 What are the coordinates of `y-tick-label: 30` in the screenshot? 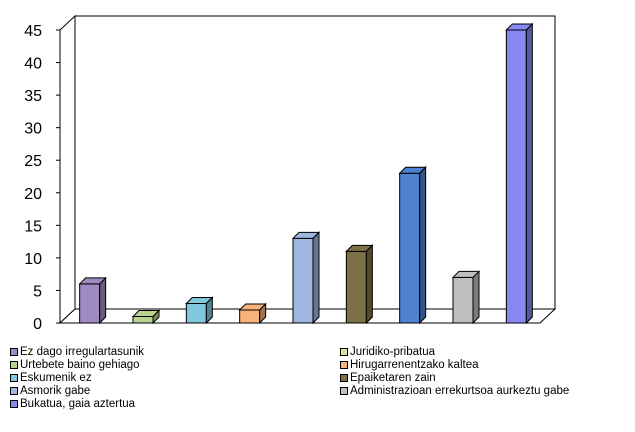 It's located at (33, 129).